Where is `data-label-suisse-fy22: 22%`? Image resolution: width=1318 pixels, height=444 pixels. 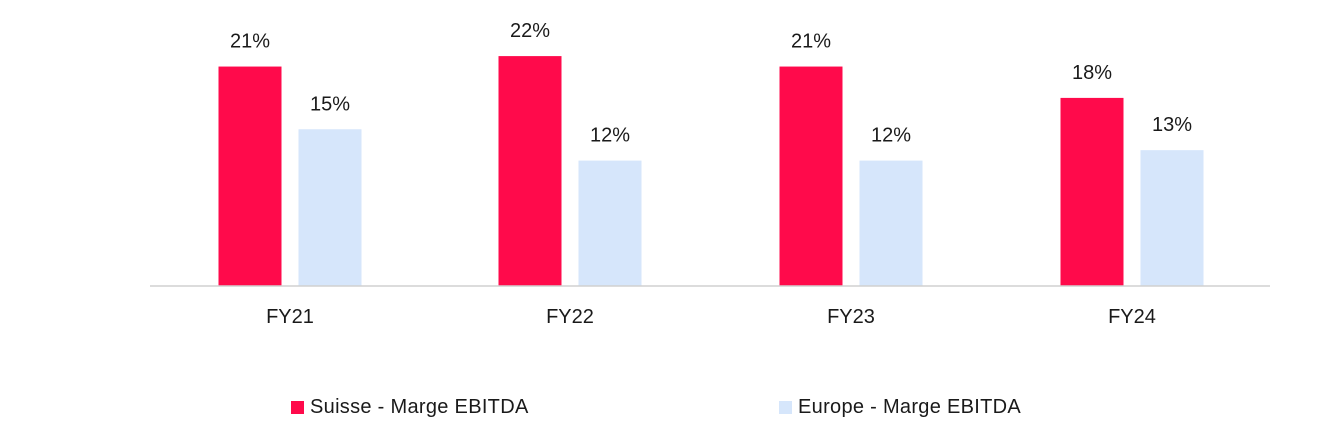 data-label-suisse-fy22: 22% is located at coordinates (530, 31).